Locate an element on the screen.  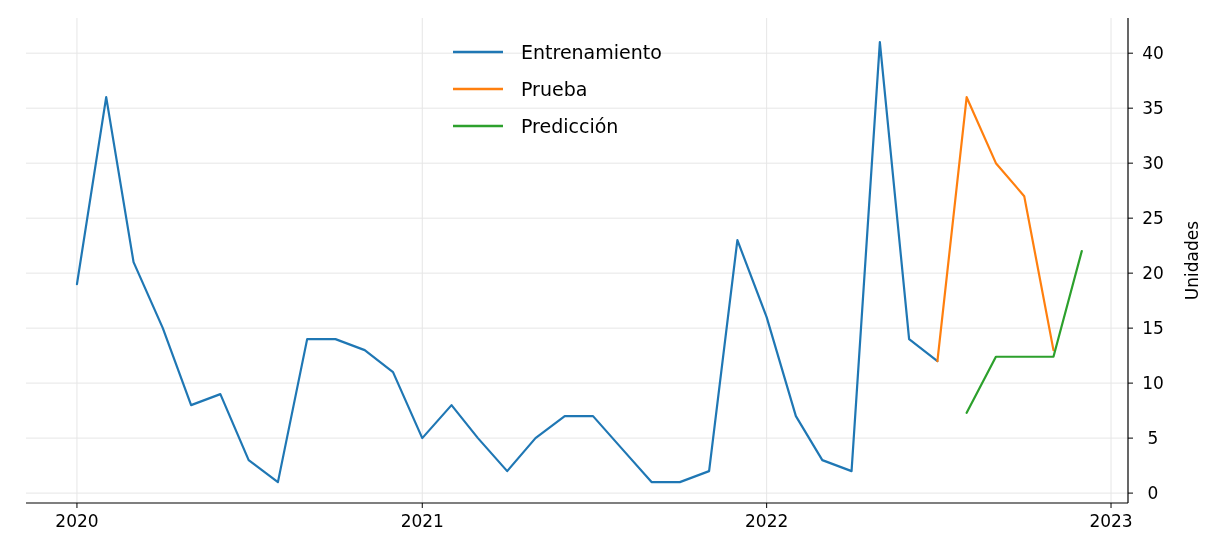
x-tick-label: 2022 is located at coordinates (767, 521).